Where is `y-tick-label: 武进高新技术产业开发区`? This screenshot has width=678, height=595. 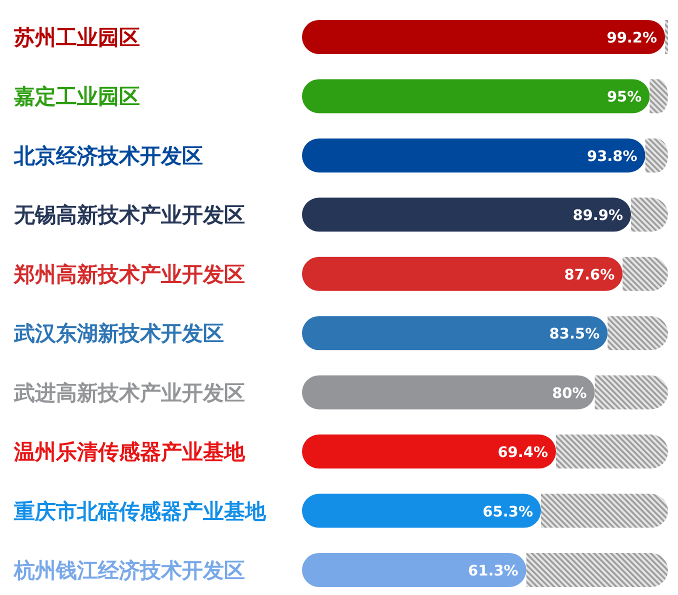 y-tick-label: 武进高新技术产业开发区 is located at coordinates (129, 392).